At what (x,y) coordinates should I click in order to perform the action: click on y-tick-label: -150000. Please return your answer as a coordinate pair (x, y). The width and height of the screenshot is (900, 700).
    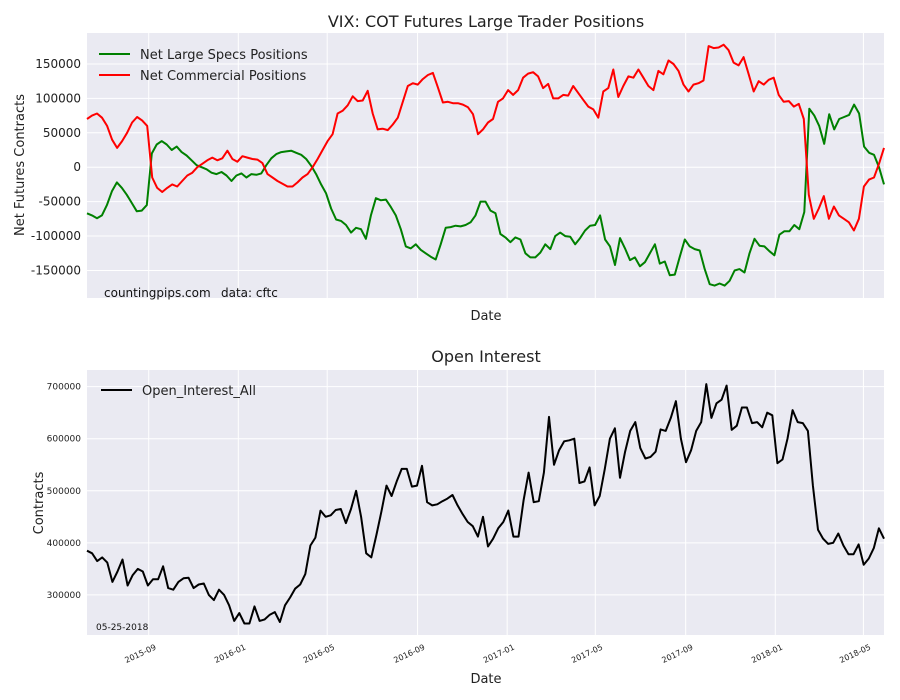
    Looking at the image, I should click on (56, 270).